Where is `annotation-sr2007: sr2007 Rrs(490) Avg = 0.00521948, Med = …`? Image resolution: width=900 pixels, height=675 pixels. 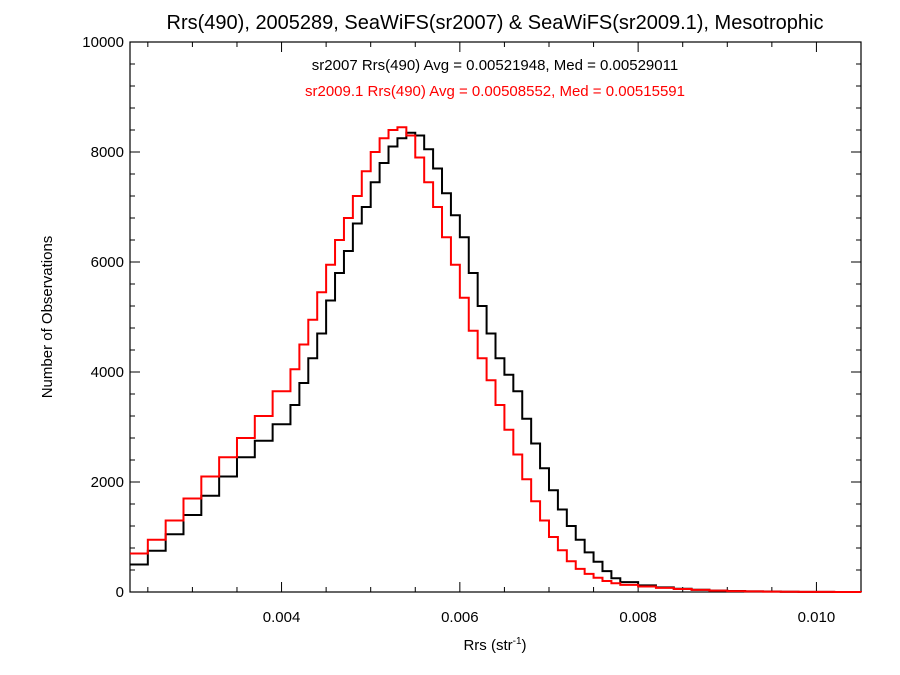 annotation-sr2007: sr2007 Rrs(490) Avg = 0.00521948, Med = … is located at coordinates (495, 65).